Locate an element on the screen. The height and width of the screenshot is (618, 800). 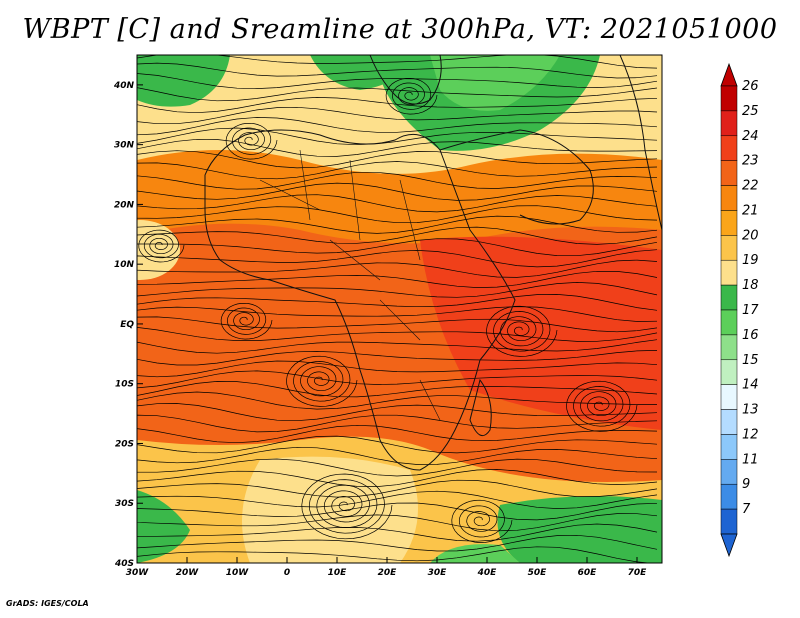
lat-tick-label: 30N is located at coordinates (124, 146).